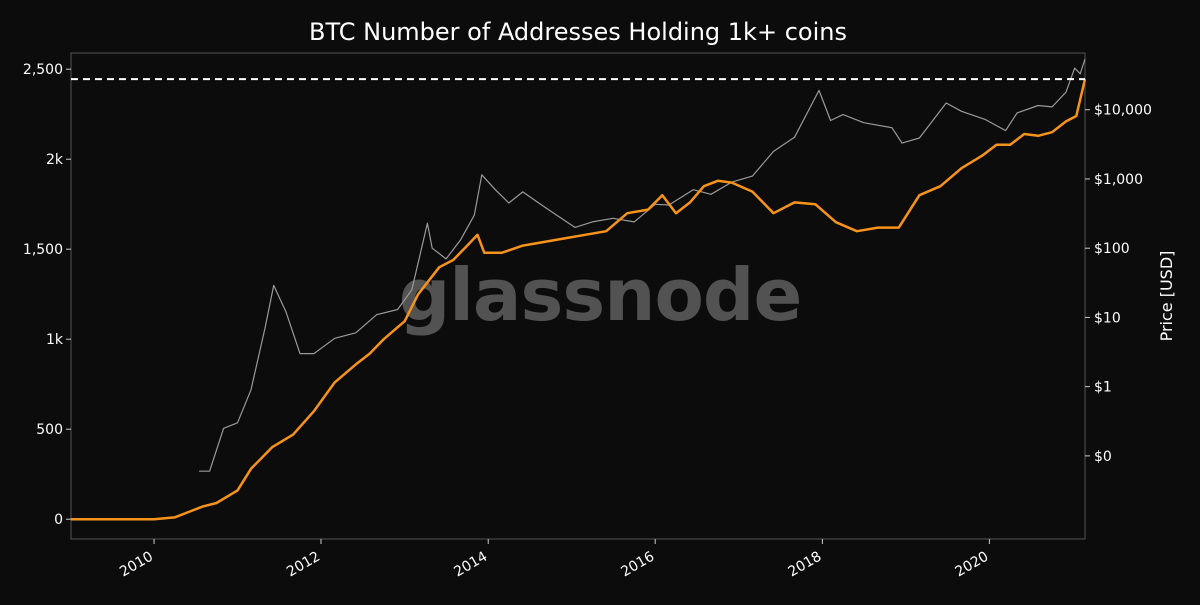  Describe the element at coordinates (43, 70) in the screenshot. I see `left-tick-label: 2,500` at that location.